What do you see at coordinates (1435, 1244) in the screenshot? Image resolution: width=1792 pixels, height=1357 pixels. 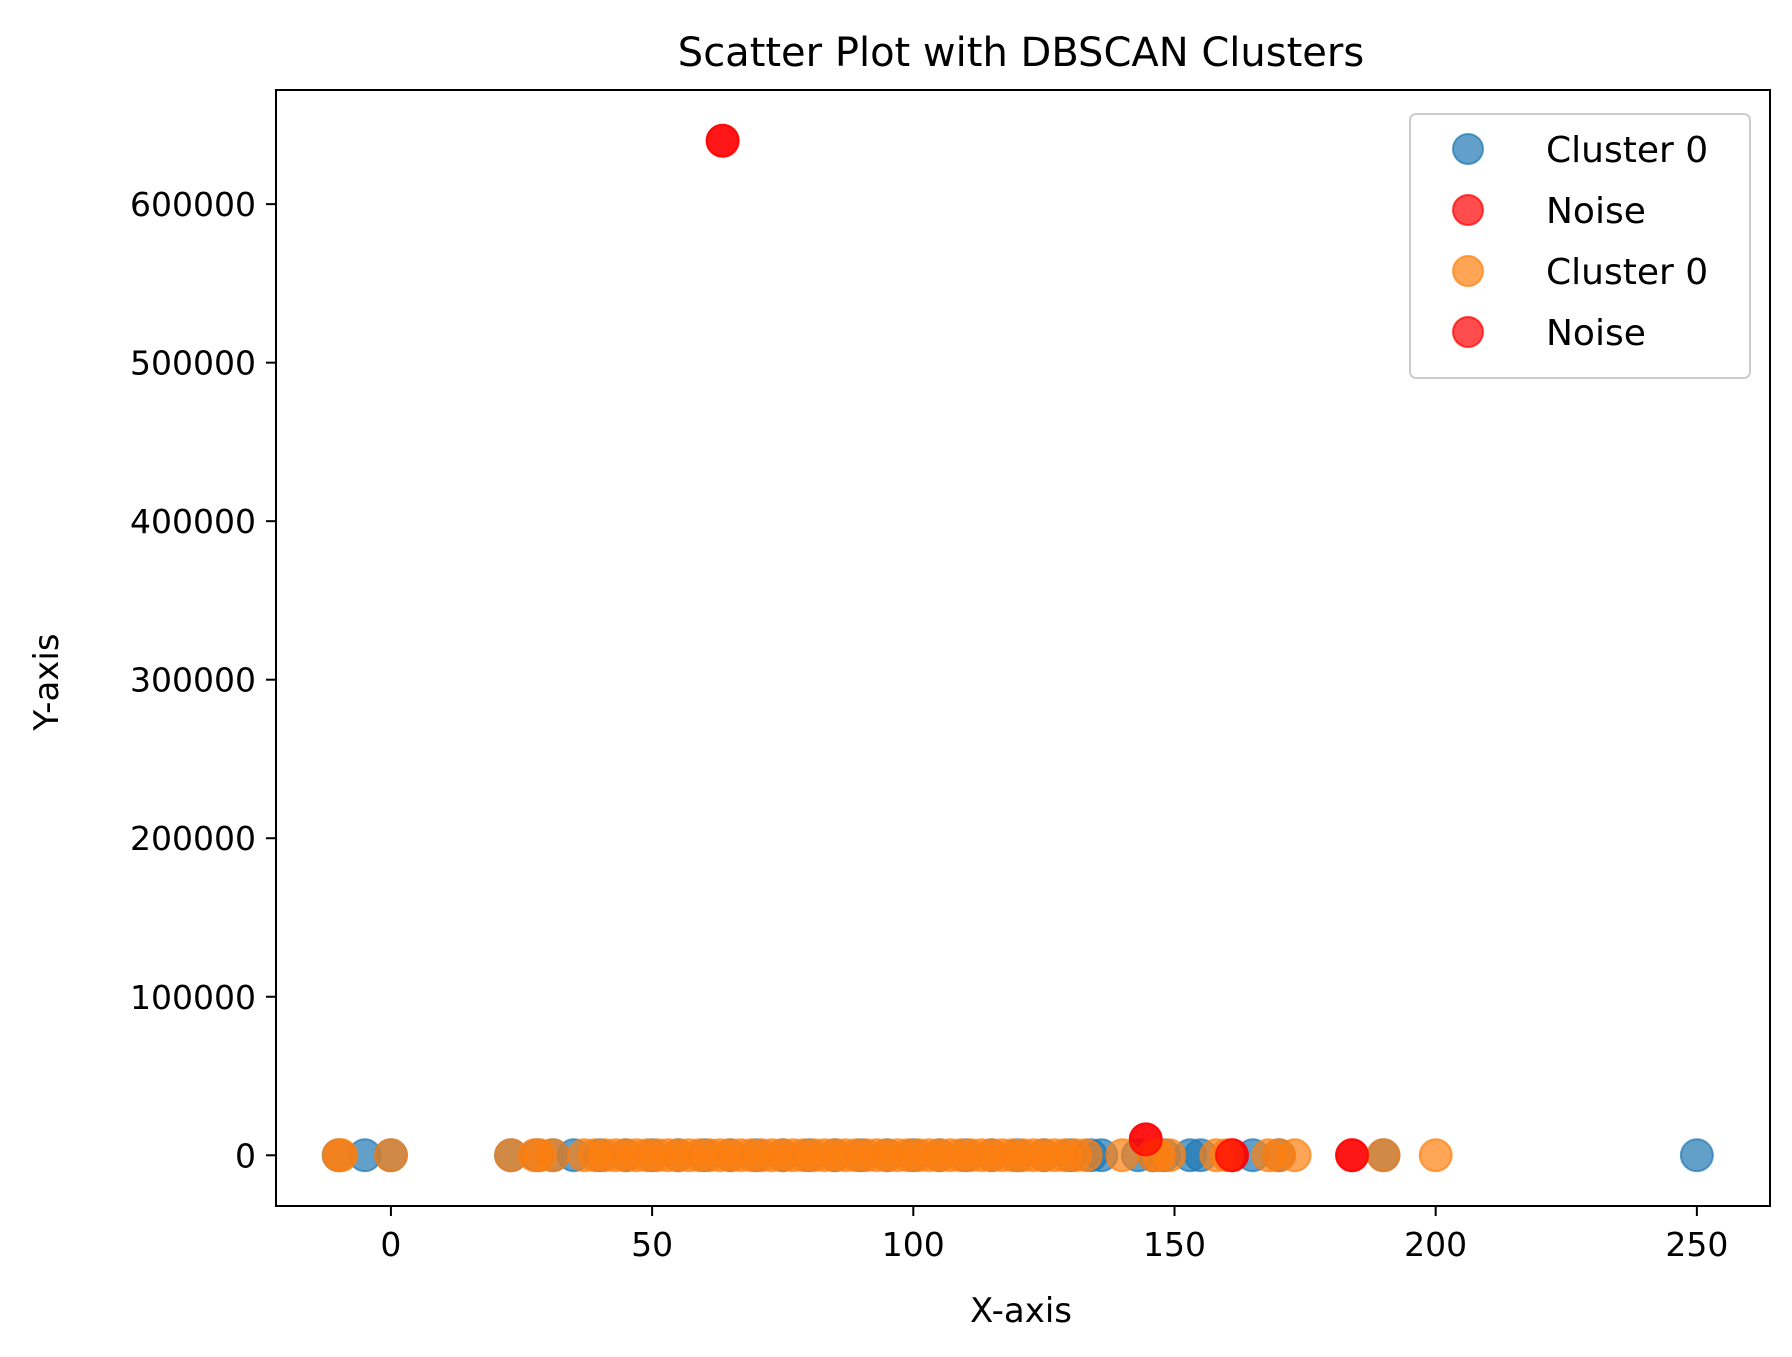 I see `x-tick-label: 200` at bounding box center [1435, 1244].